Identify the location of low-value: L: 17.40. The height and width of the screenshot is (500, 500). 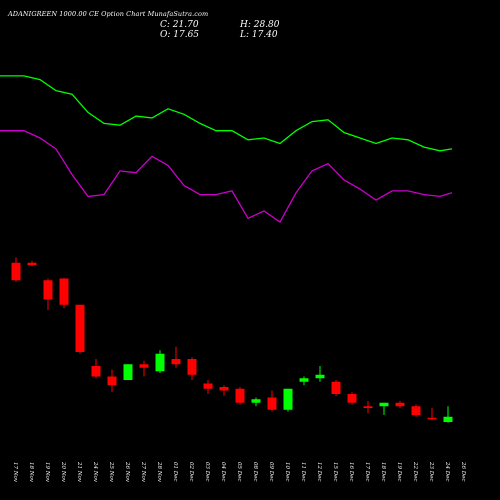
(259, 35).